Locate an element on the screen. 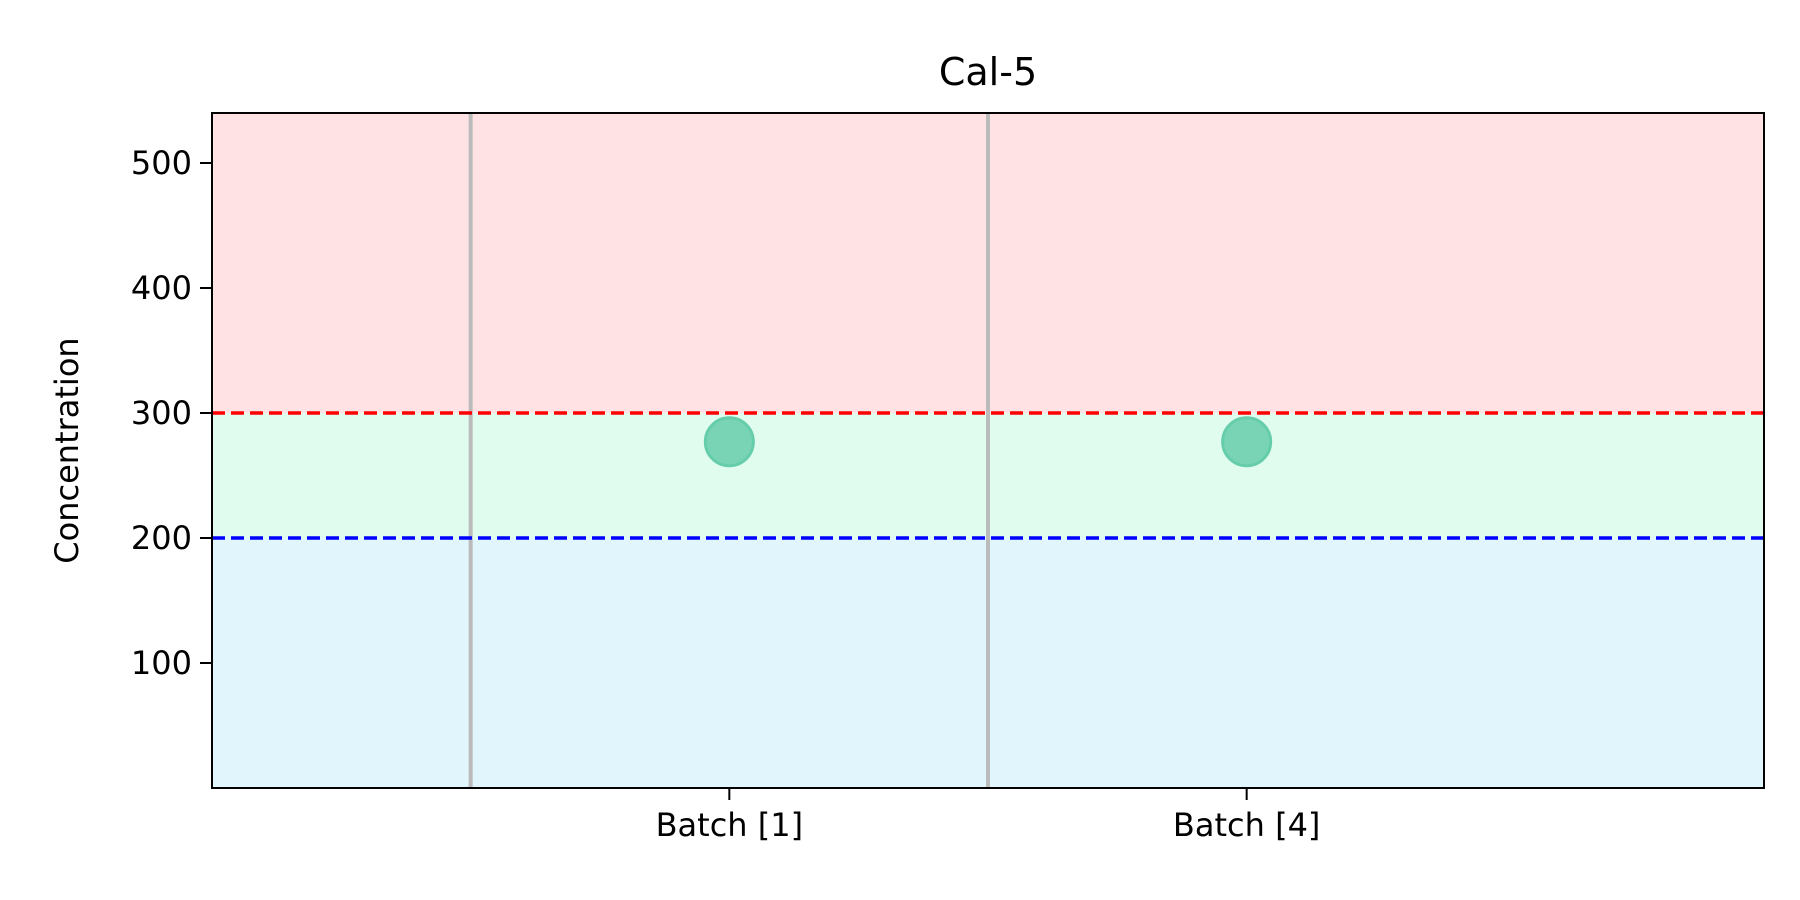 This screenshot has height=900, width=1800. x-tick-label: Batch [4] is located at coordinates (1246, 825).